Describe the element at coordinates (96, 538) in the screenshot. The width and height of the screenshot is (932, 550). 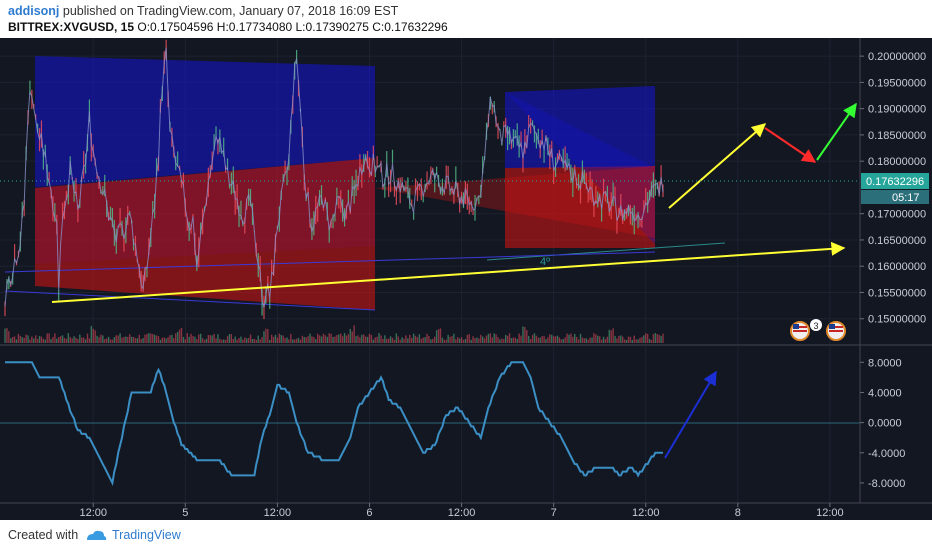
I see `tradingview-logo-icon` at that location.